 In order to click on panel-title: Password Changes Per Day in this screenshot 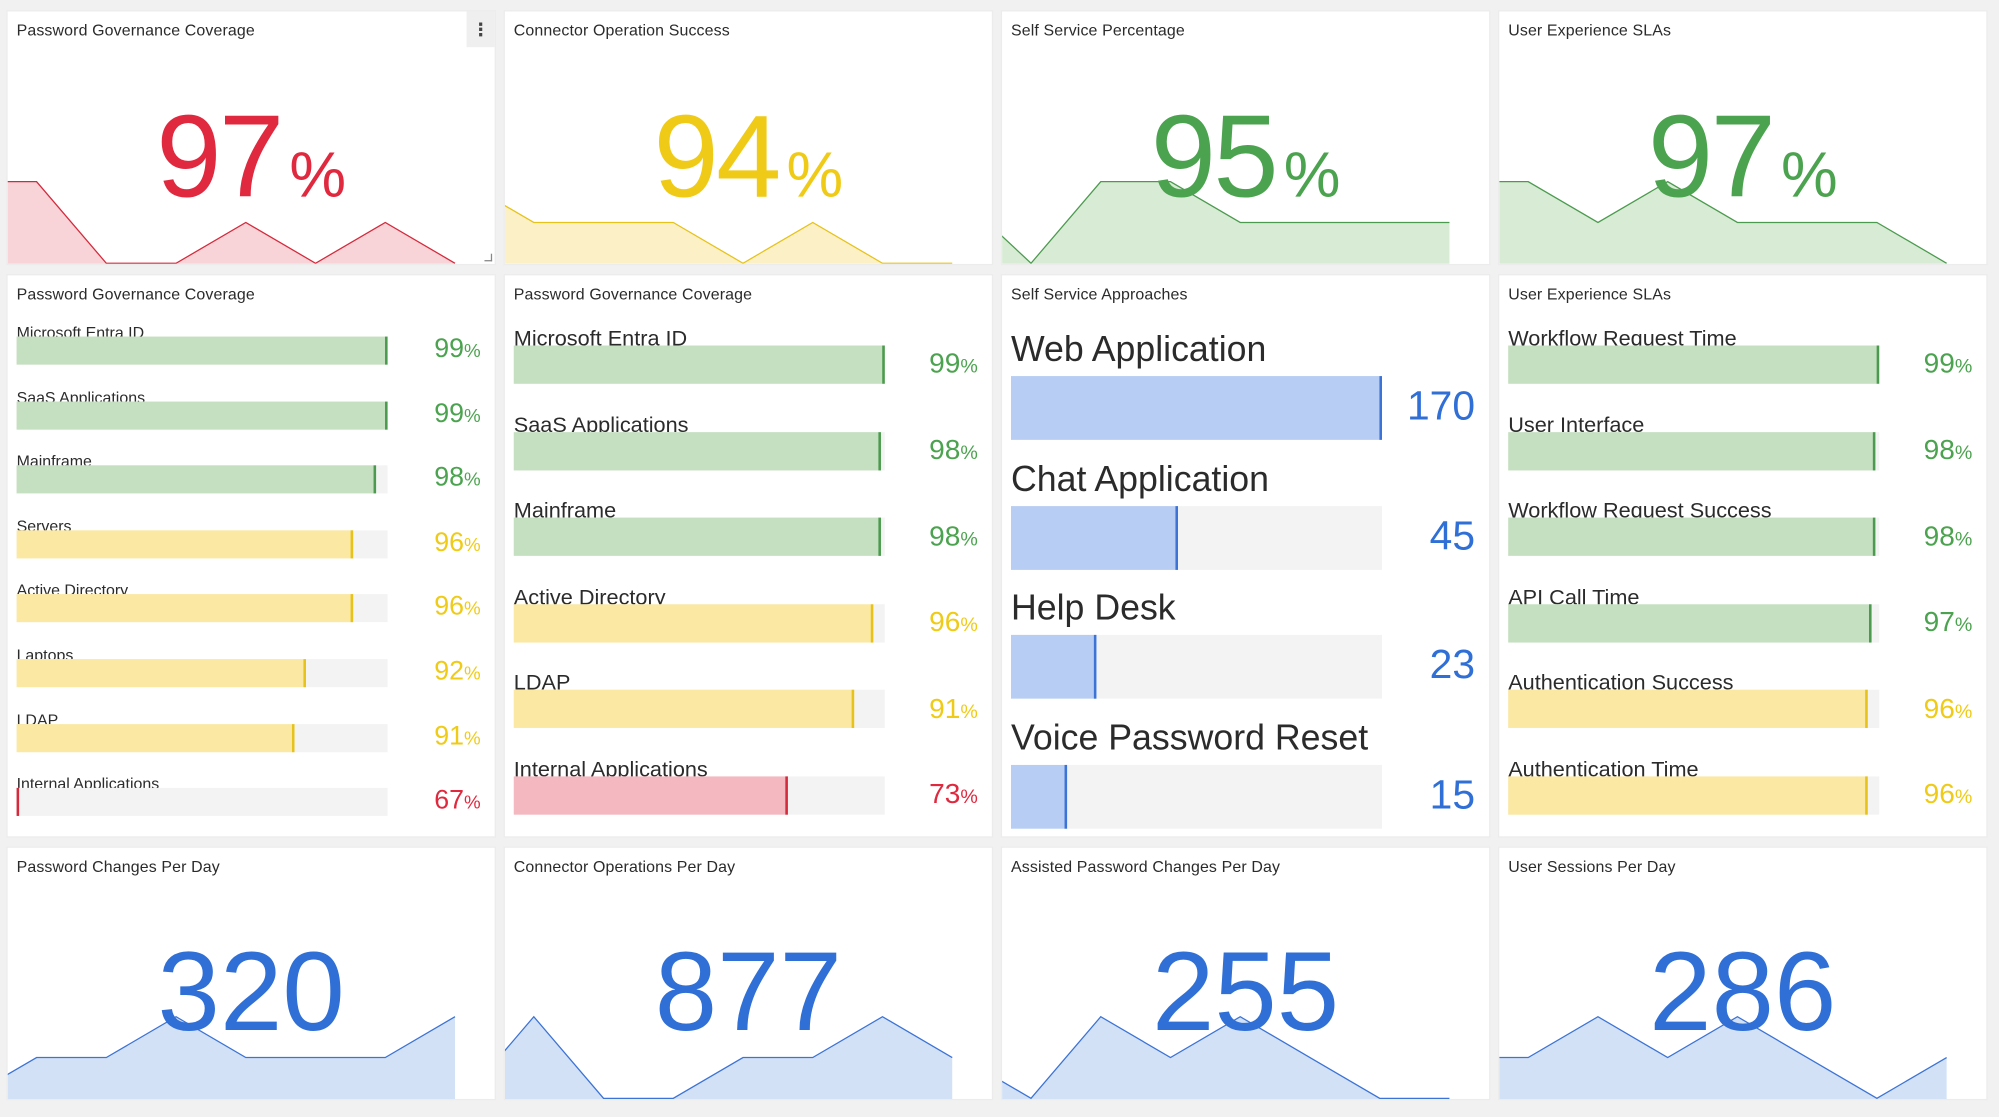, I will do `click(118, 867)`.